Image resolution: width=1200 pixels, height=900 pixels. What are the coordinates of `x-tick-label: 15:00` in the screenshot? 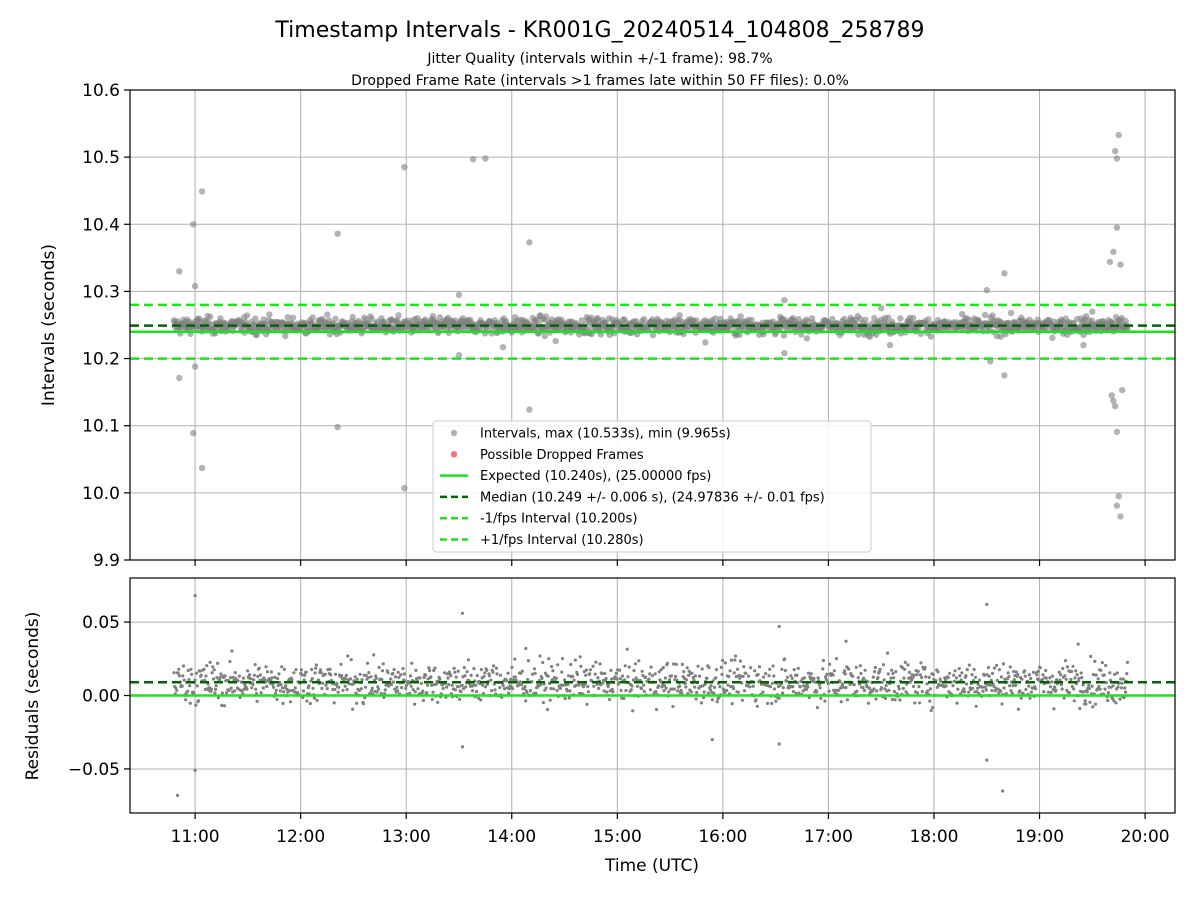 It's located at (617, 837).